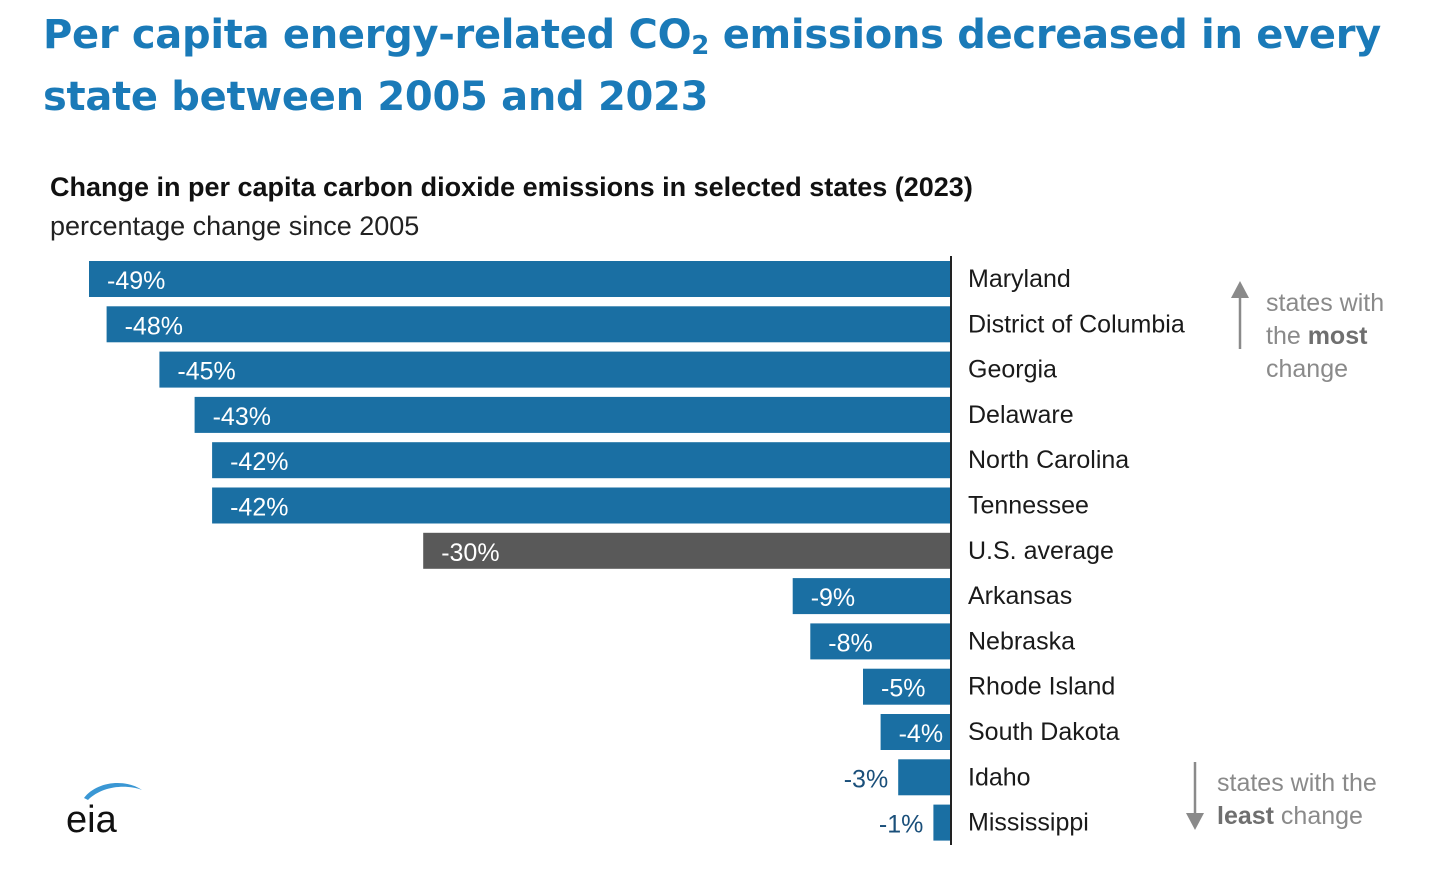 This screenshot has height=872, width=1456. What do you see at coordinates (259, 462) in the screenshot?
I see `value-label-north-carolina: -42%` at bounding box center [259, 462].